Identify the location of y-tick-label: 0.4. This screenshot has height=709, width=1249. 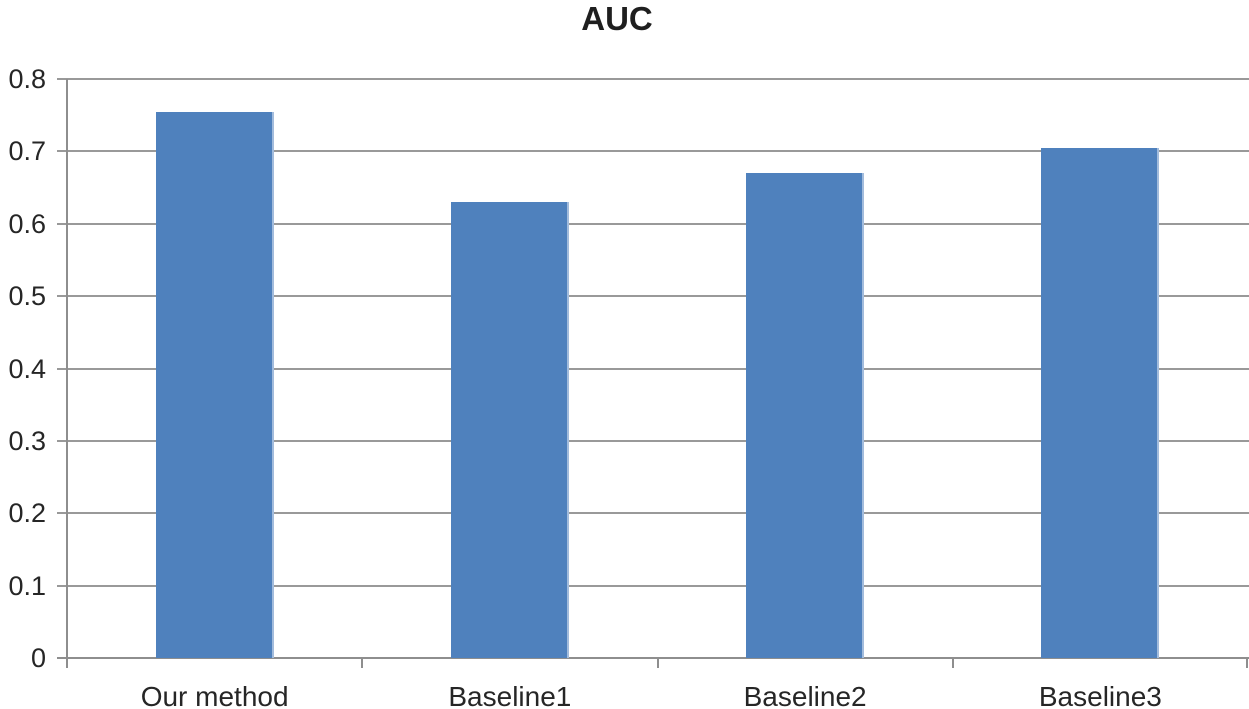
(27, 368).